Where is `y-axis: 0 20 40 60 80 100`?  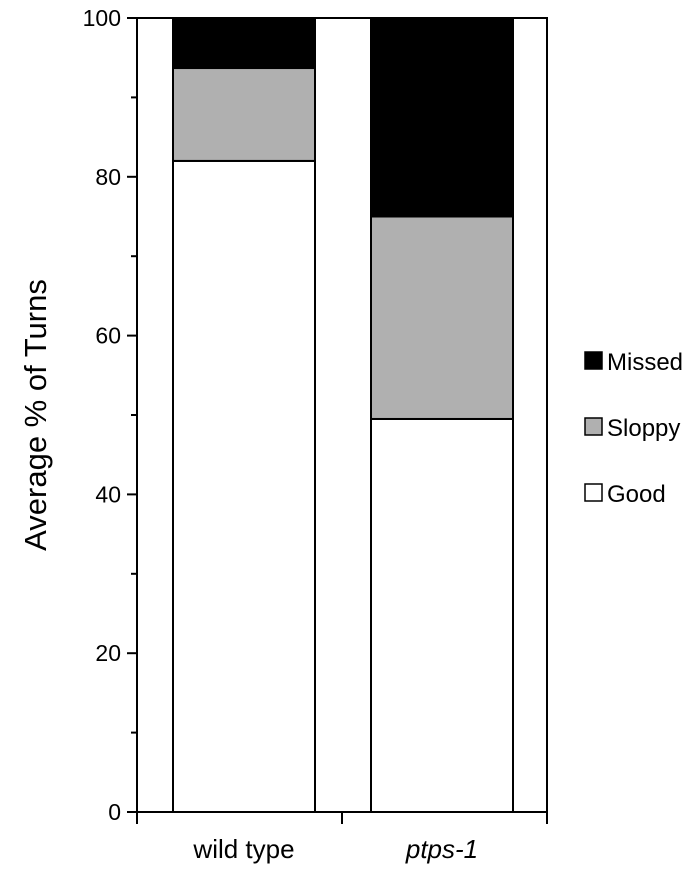
y-axis: 0 20 40 60 80 100 is located at coordinates (110, 415).